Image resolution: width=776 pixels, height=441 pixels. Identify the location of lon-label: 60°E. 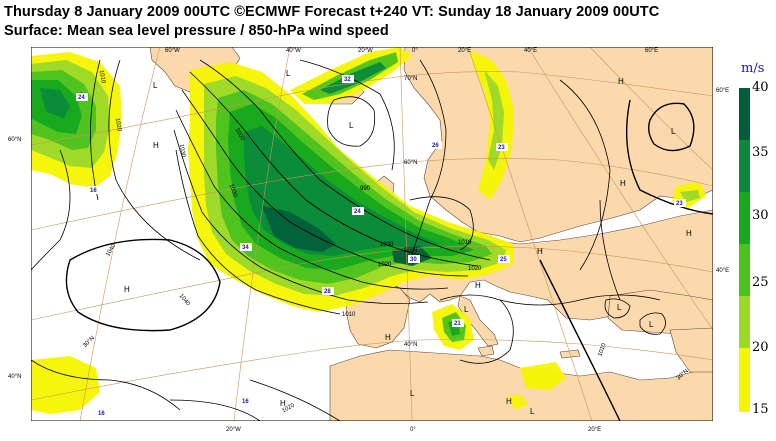
(651, 51).